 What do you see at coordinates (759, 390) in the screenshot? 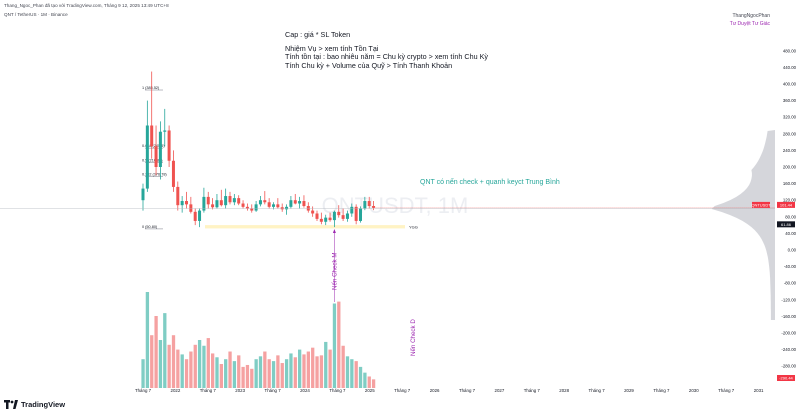
I see `time-tick-label: 2031` at bounding box center [759, 390].